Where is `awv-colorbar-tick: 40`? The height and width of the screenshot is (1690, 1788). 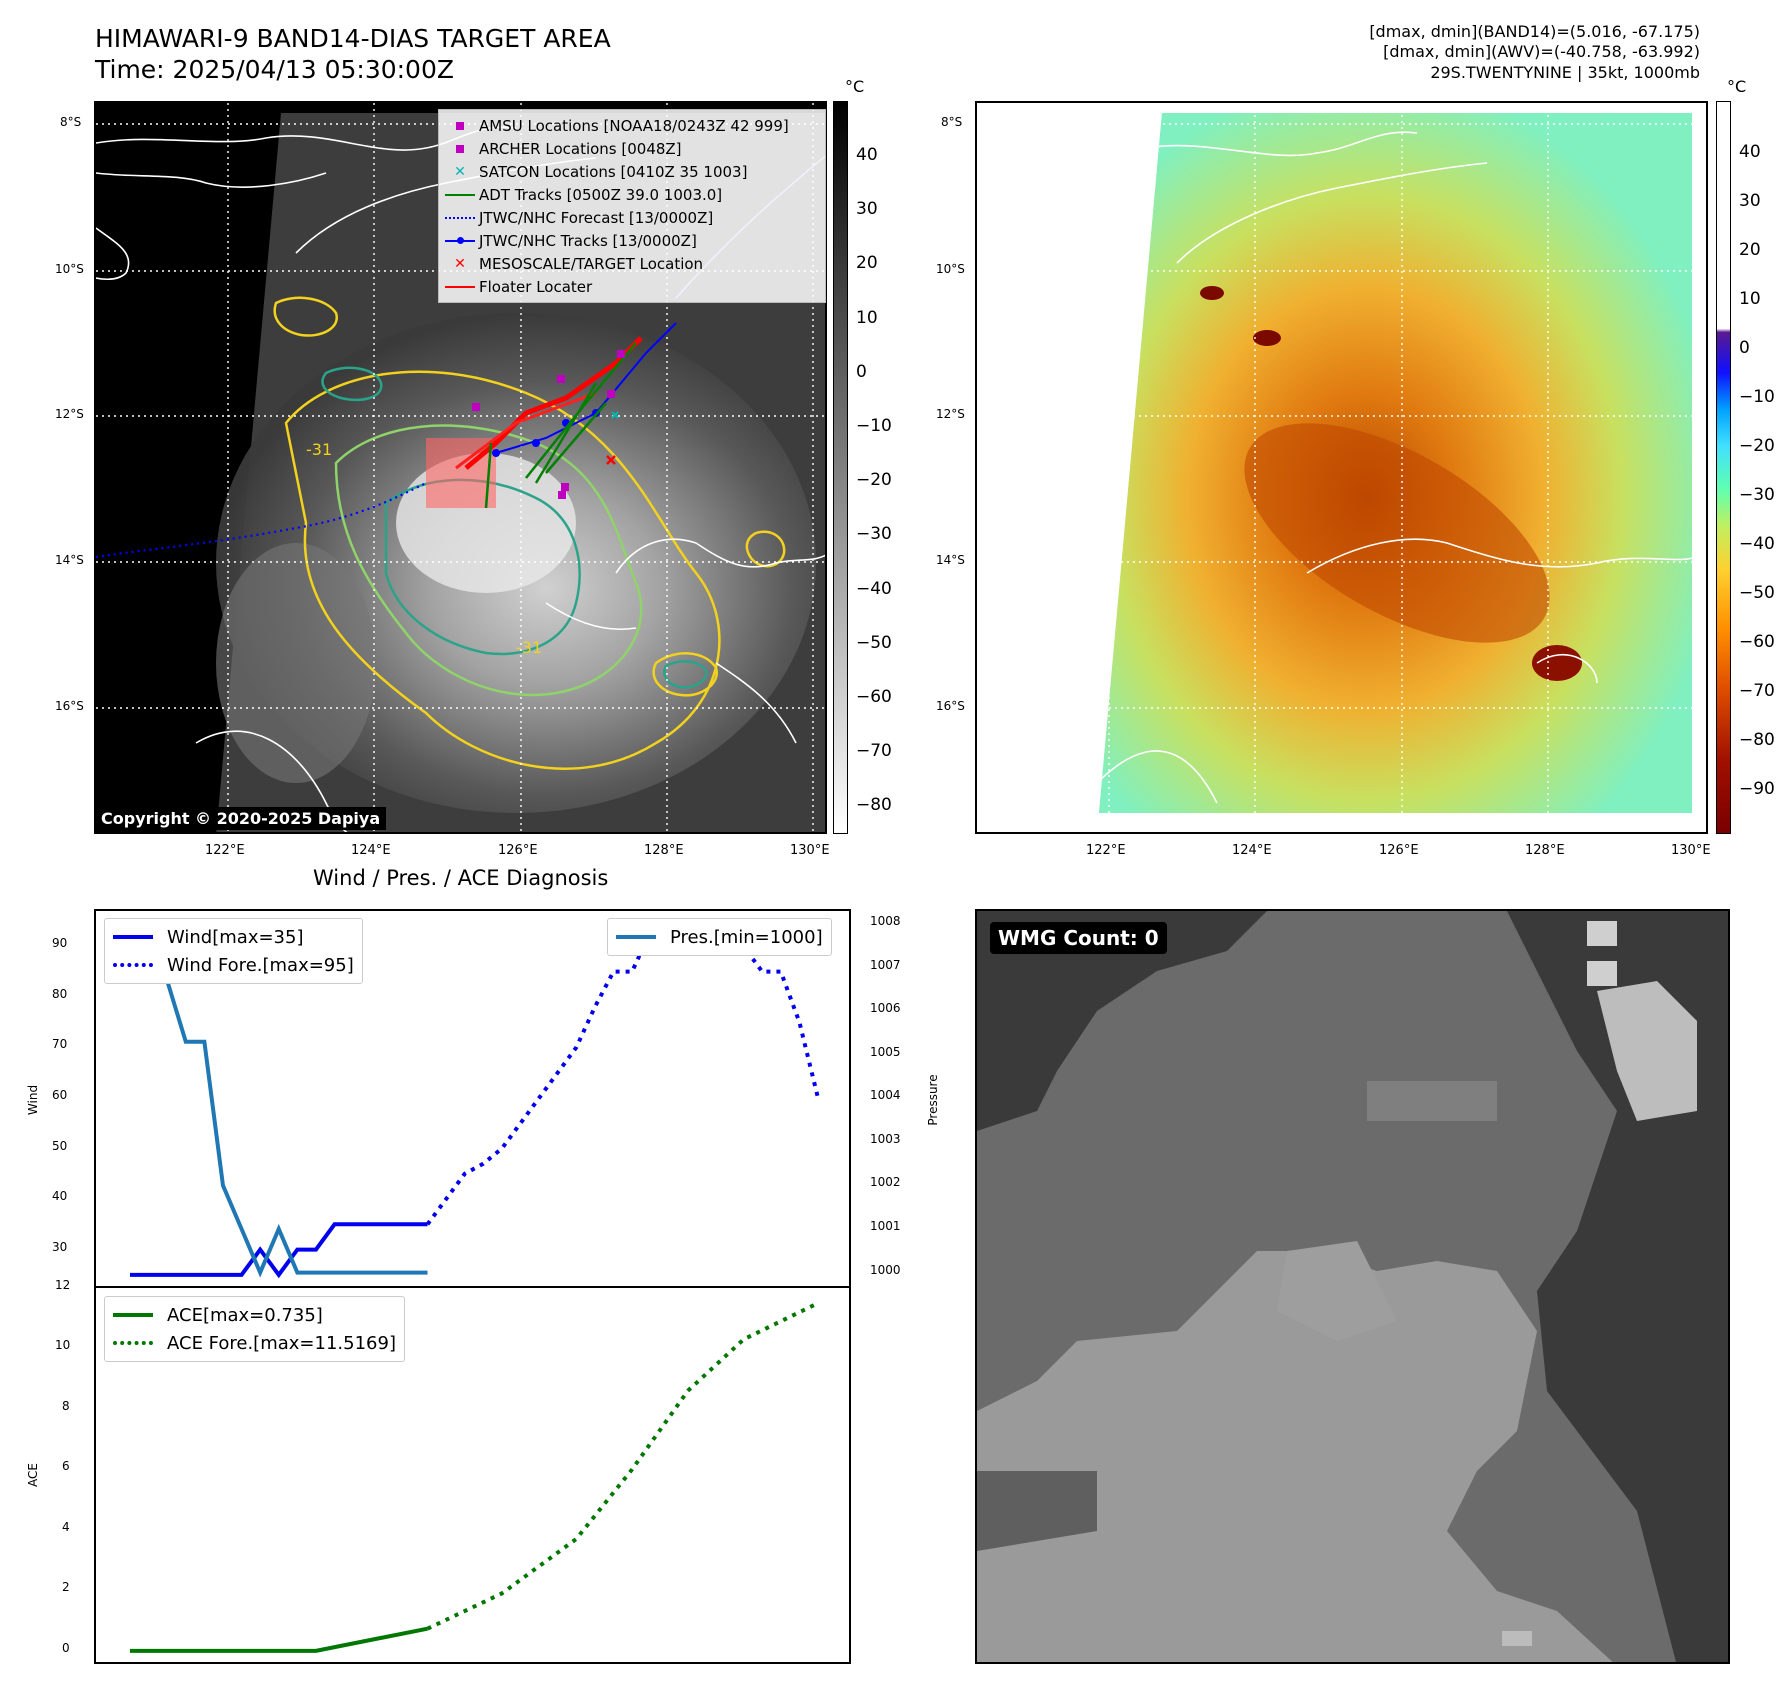
awv-colorbar-tick: 40 is located at coordinates (1750, 152).